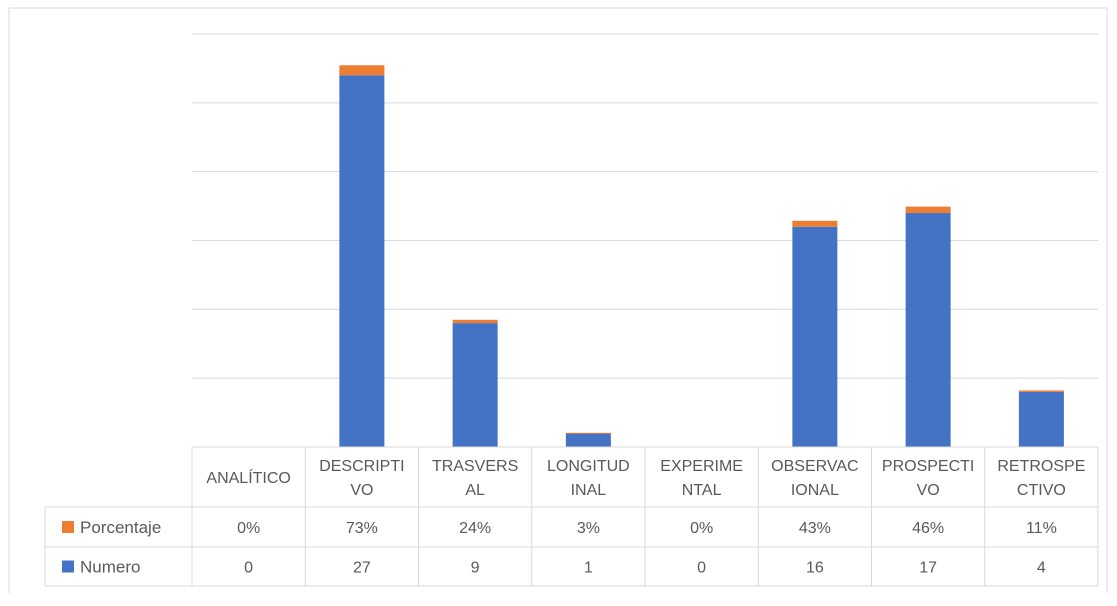 The width and height of the screenshot is (1117, 606). Describe the element at coordinates (1041, 490) in the screenshot. I see `category-label: CTIVO` at that location.